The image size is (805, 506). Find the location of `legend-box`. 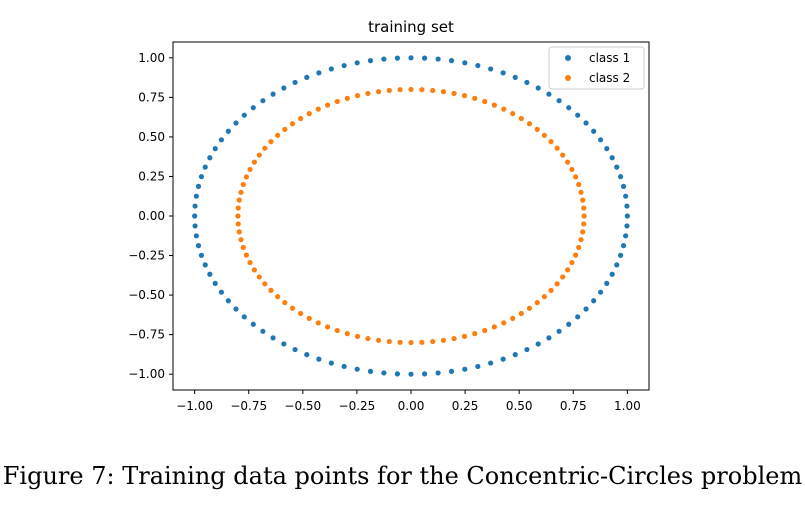

legend-box is located at coordinates (596, 68).